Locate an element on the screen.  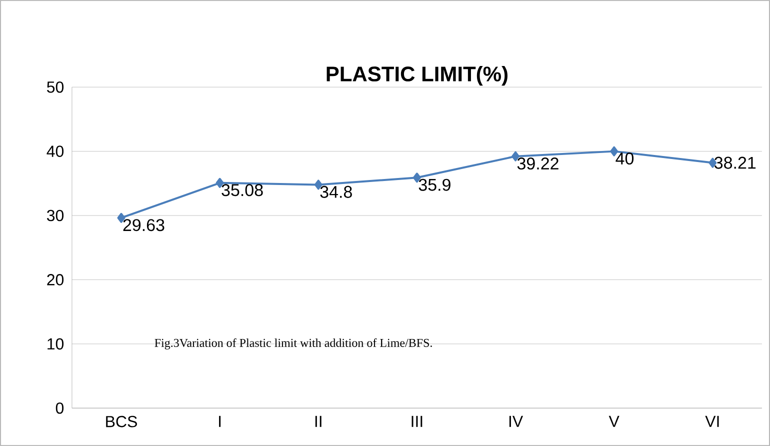
x-tick-label: II is located at coordinates (318, 421).